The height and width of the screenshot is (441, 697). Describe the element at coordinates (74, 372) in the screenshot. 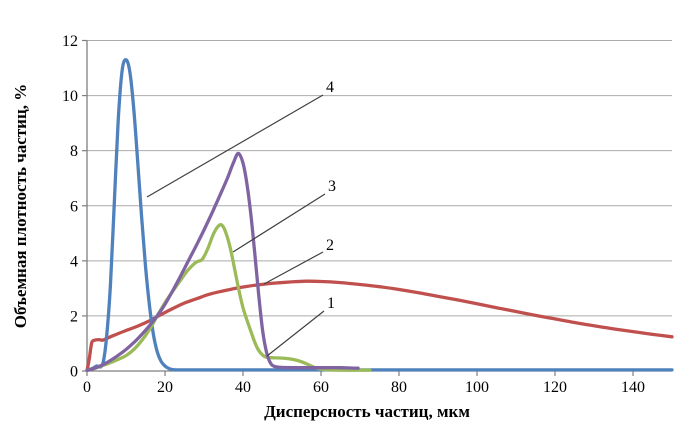

I see `y-tick-label-0: 0` at that location.